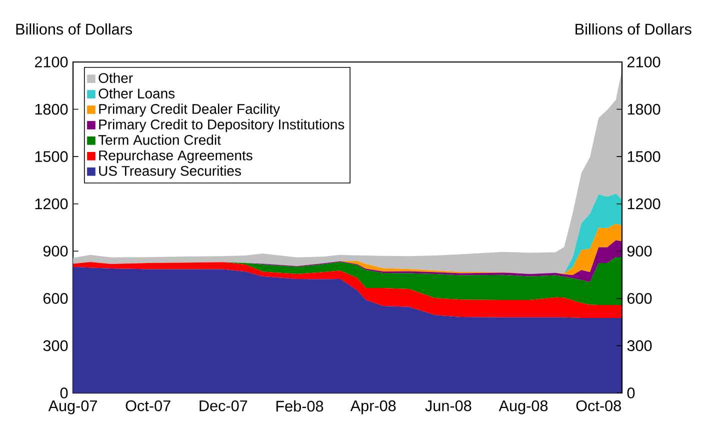 This screenshot has width=704, height=432. Describe the element at coordinates (189, 110) in the screenshot. I see `legend-label: Primary Credit Dealer Facility` at that location.